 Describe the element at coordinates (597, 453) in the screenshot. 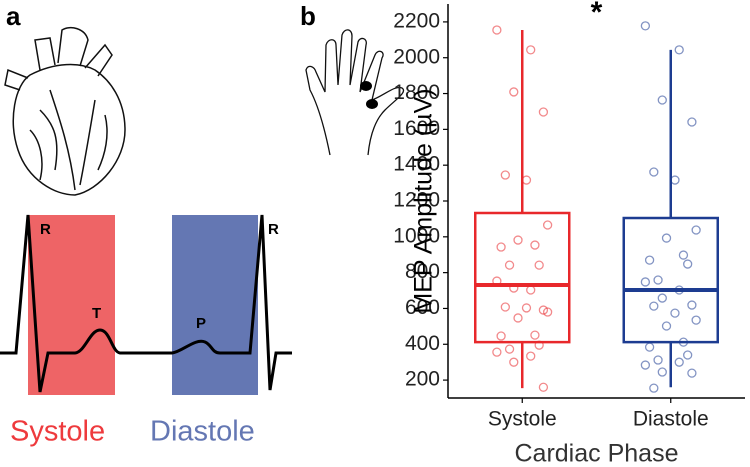

I see `x-axis-label: Cardiac Phase` at that location.